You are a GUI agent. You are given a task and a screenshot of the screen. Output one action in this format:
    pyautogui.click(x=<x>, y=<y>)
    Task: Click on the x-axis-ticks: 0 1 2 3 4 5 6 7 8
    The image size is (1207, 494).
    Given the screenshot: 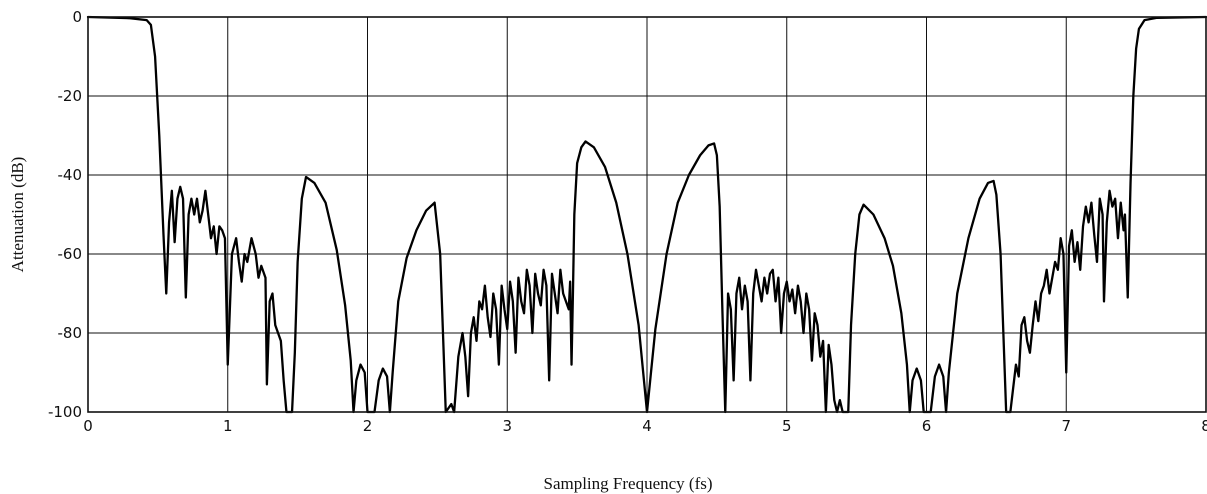 What is the action you would take?
    pyautogui.click(x=645, y=426)
    